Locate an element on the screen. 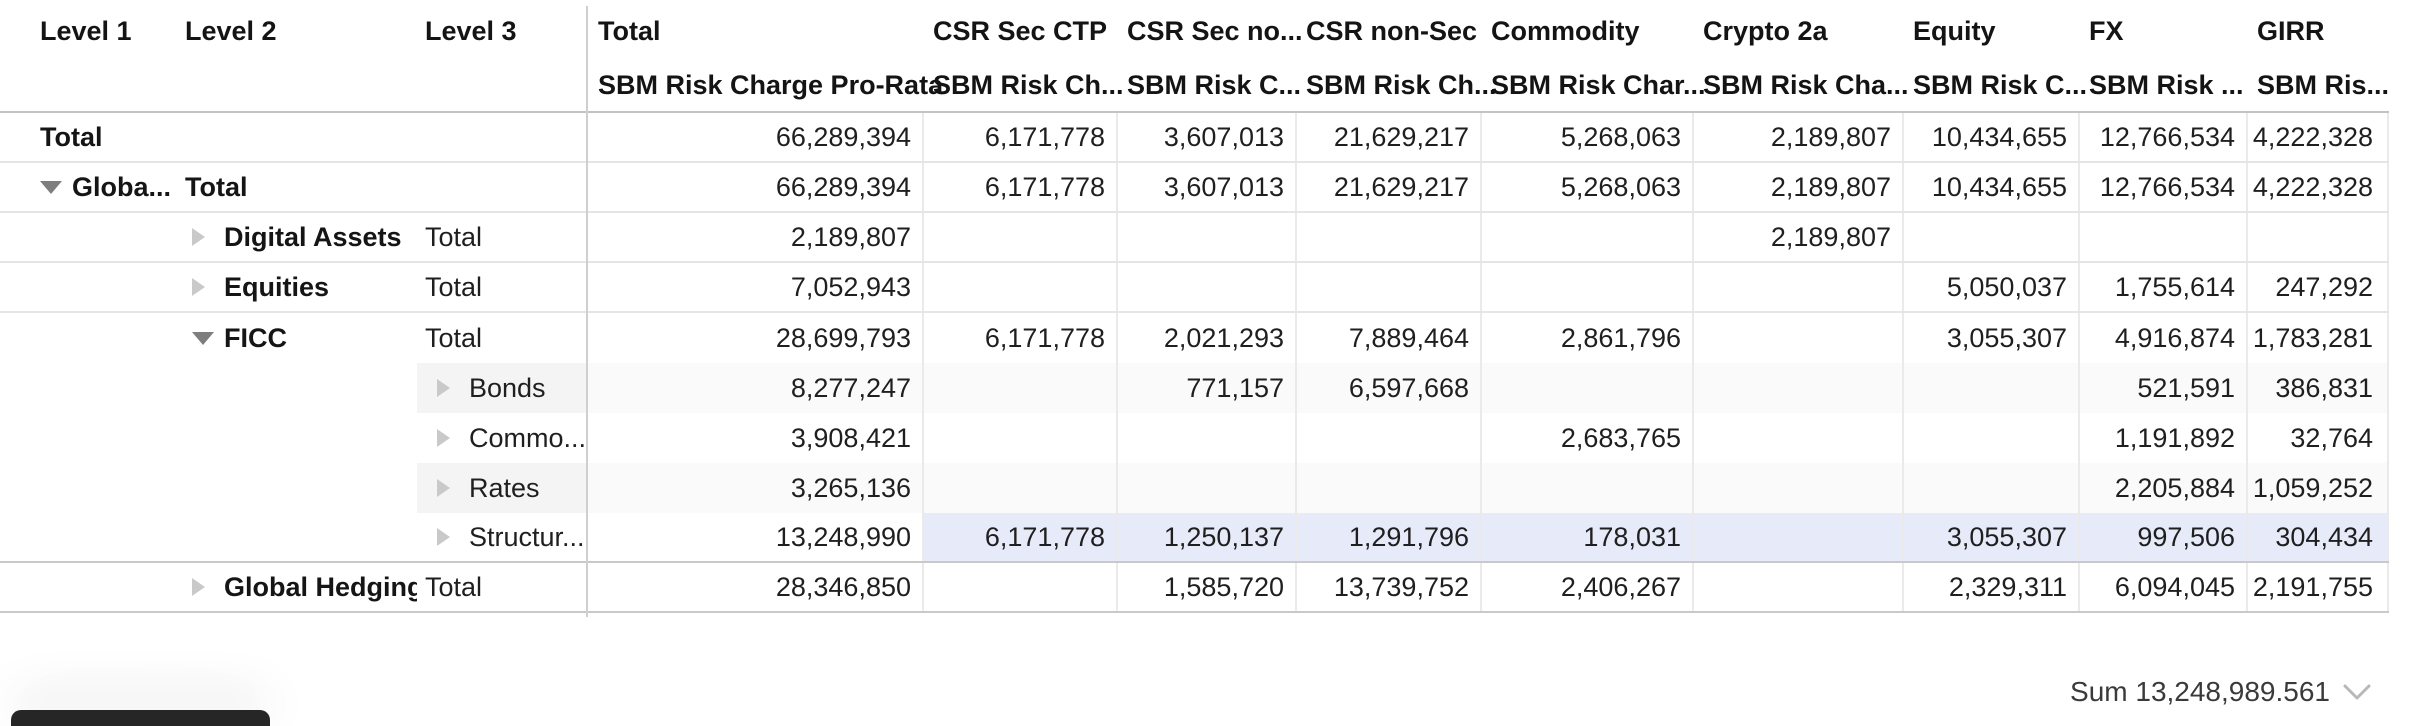 The width and height of the screenshot is (2418, 726). cell-fx is located at coordinates (2162, 237).